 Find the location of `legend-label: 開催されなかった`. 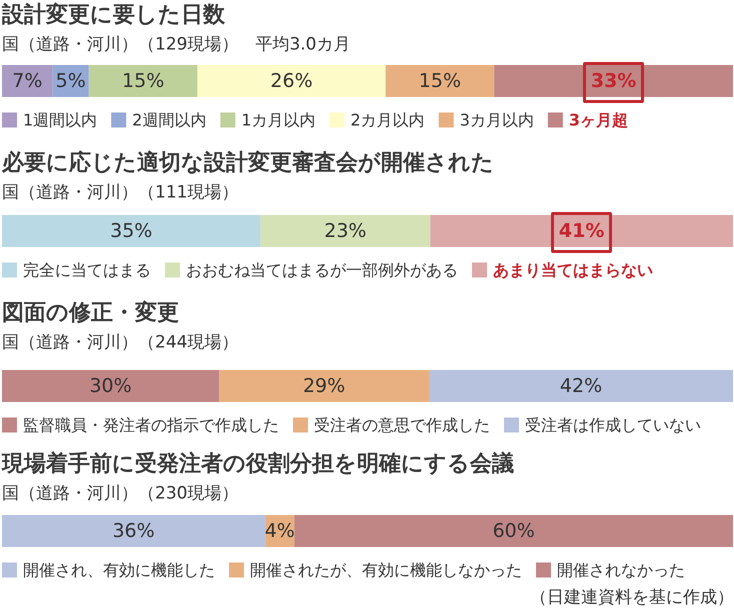

legend-label: 開催されなかった is located at coordinates (621, 570).